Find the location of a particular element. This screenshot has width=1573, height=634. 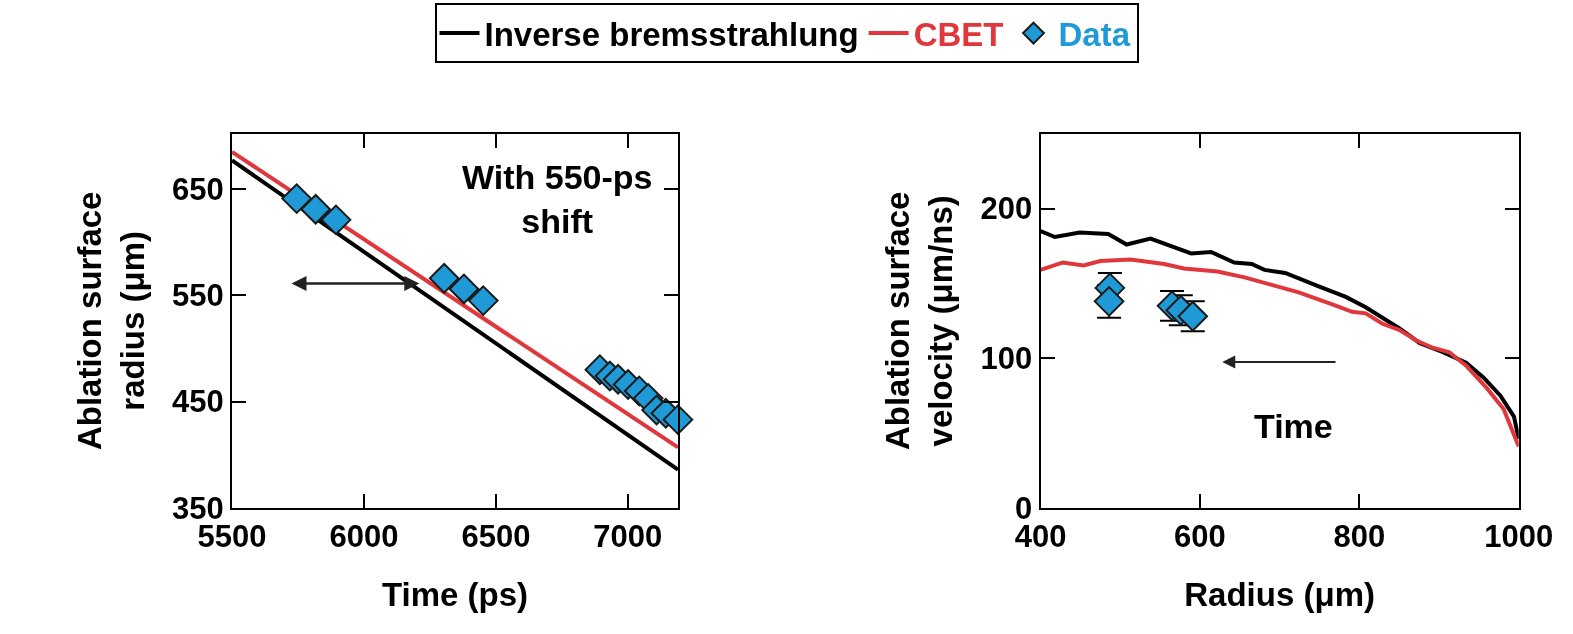

x-tick-label: 6500 is located at coordinates (496, 537).